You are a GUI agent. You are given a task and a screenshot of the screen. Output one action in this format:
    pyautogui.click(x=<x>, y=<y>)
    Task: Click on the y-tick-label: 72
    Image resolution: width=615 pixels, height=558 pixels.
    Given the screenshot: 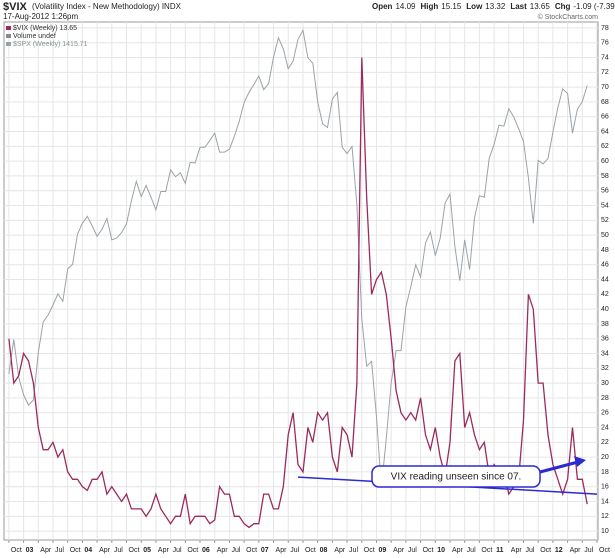 What is the action you would take?
    pyautogui.click(x=605, y=72)
    